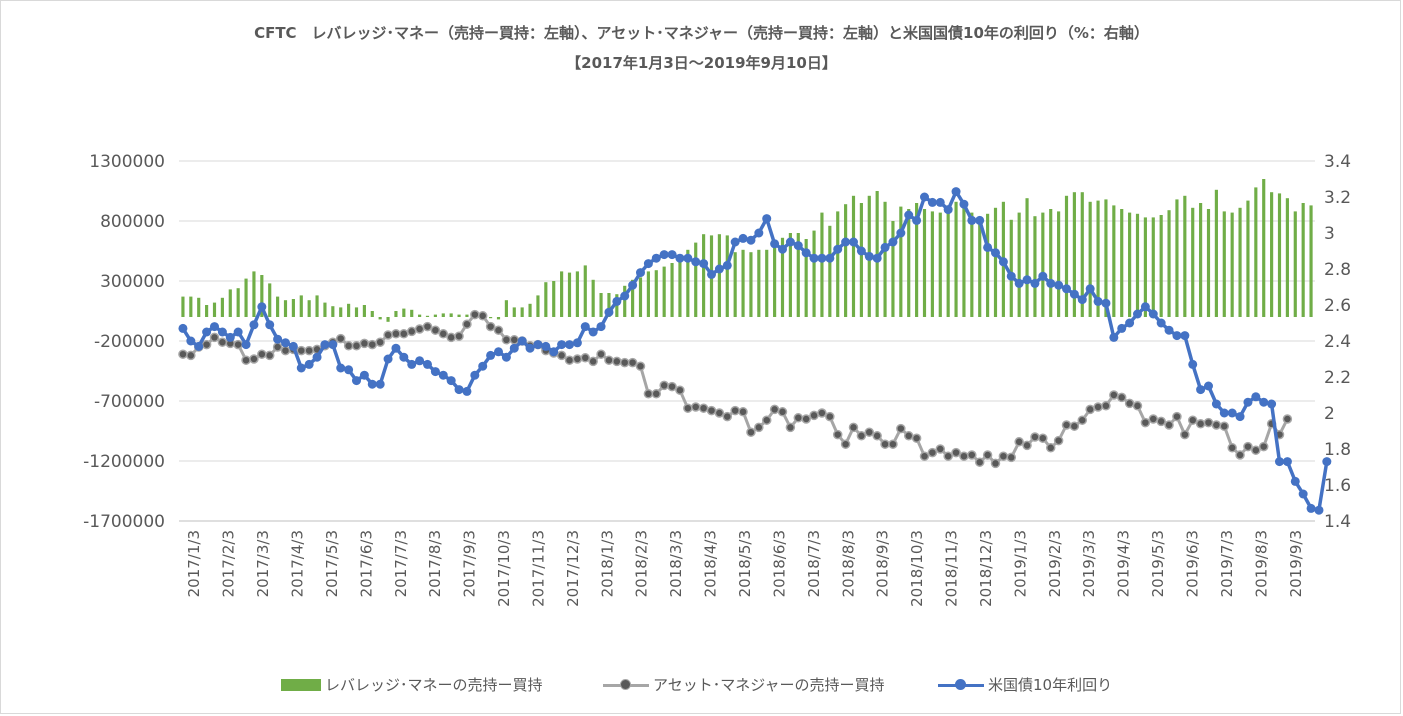 The width and height of the screenshot is (1403, 716). Describe the element at coordinates (435, 563) in the screenshot. I see `x-tick-label: 2017/8/3` at that location.